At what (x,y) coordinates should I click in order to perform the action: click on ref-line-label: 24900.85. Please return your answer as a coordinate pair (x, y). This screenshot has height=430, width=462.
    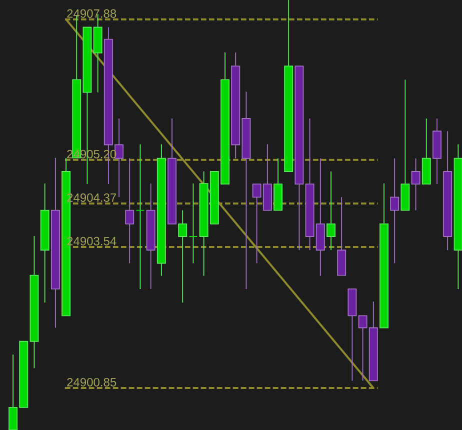
    Looking at the image, I should click on (91, 382).